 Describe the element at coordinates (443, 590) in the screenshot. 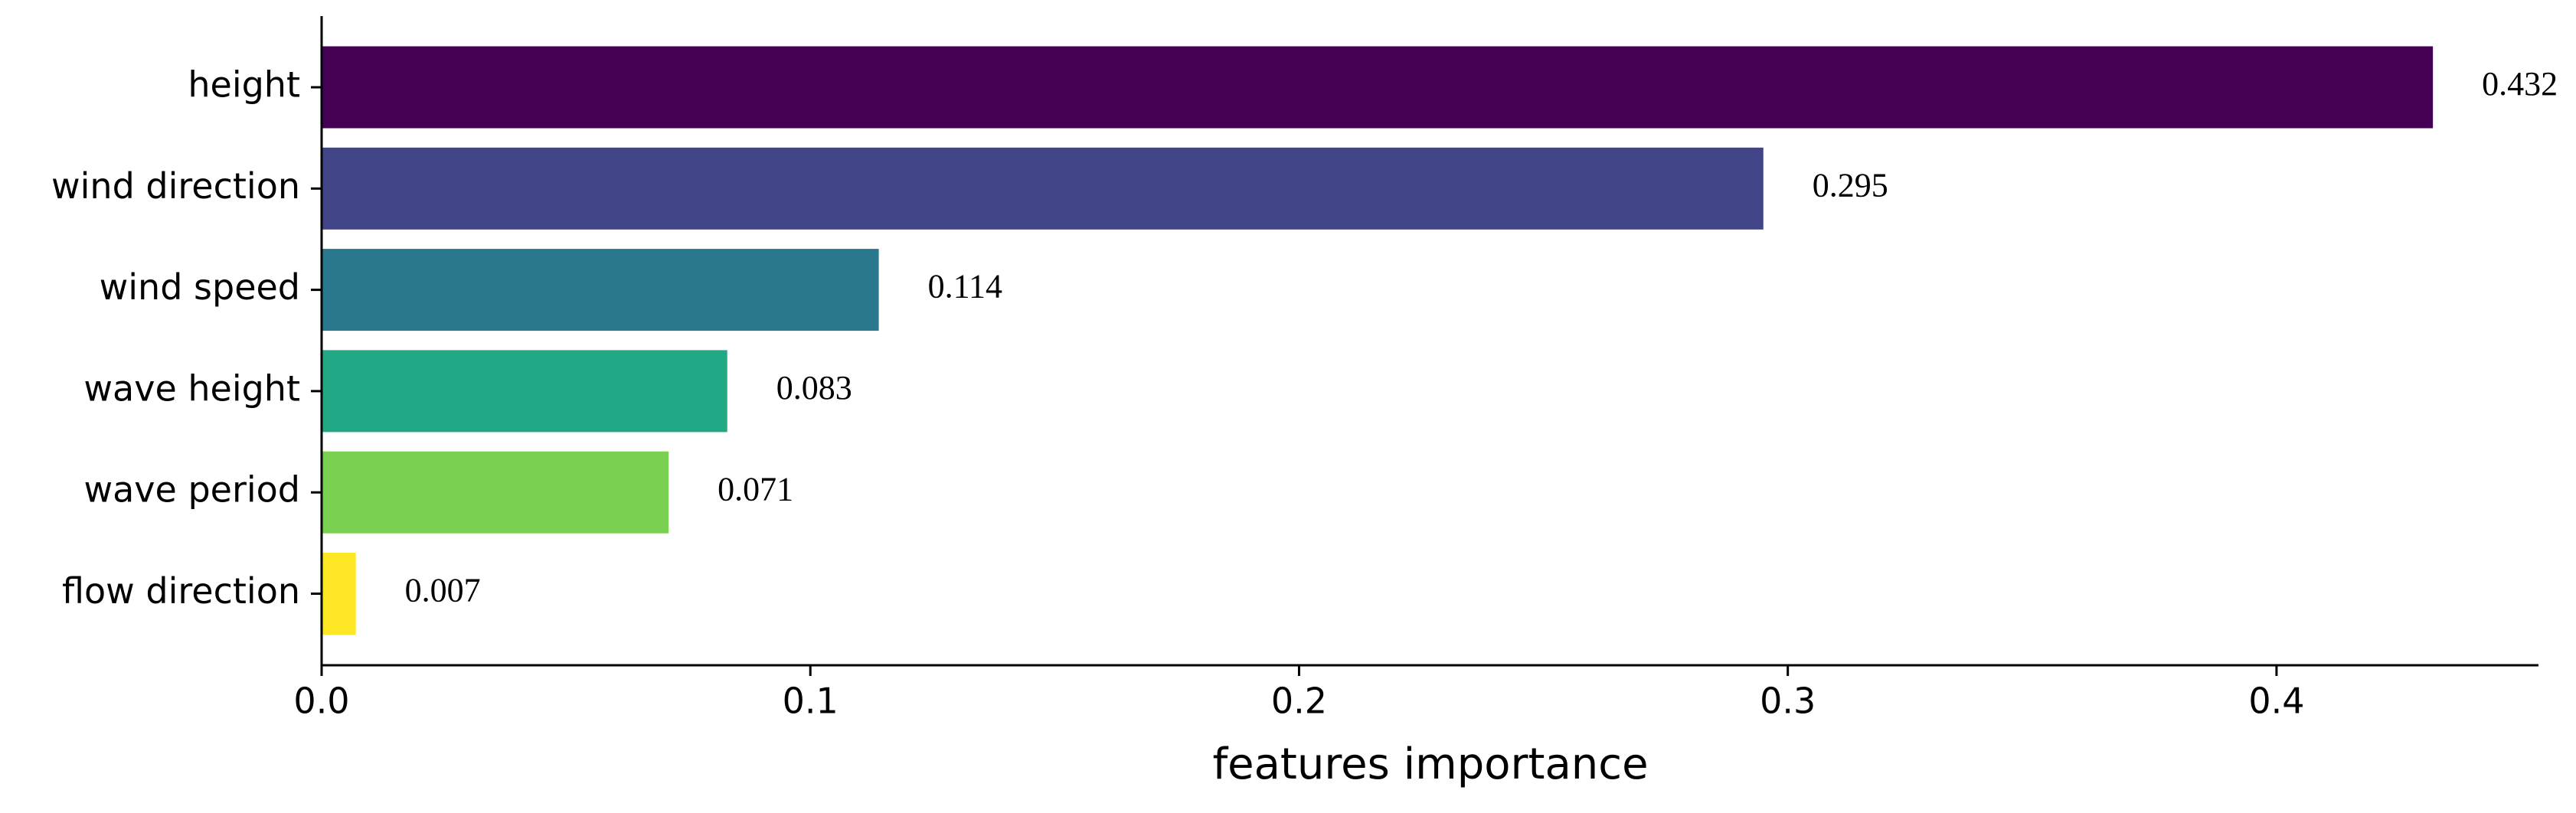

I see `value-label: 0.007` at that location.